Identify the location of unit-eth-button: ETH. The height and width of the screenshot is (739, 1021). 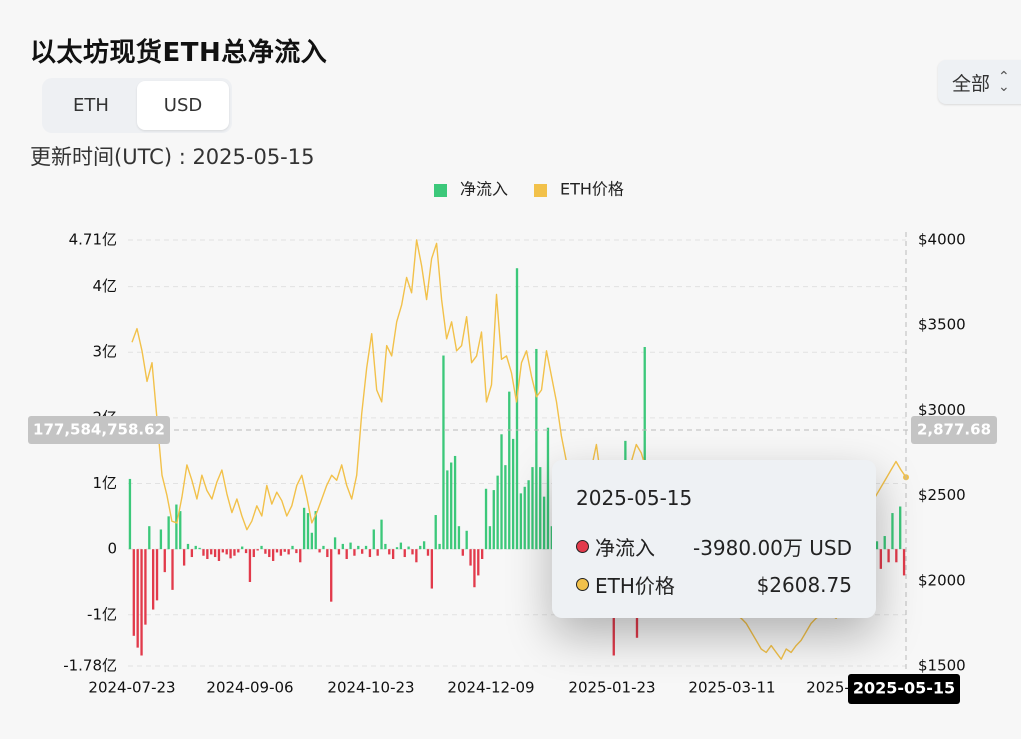
(91, 105).